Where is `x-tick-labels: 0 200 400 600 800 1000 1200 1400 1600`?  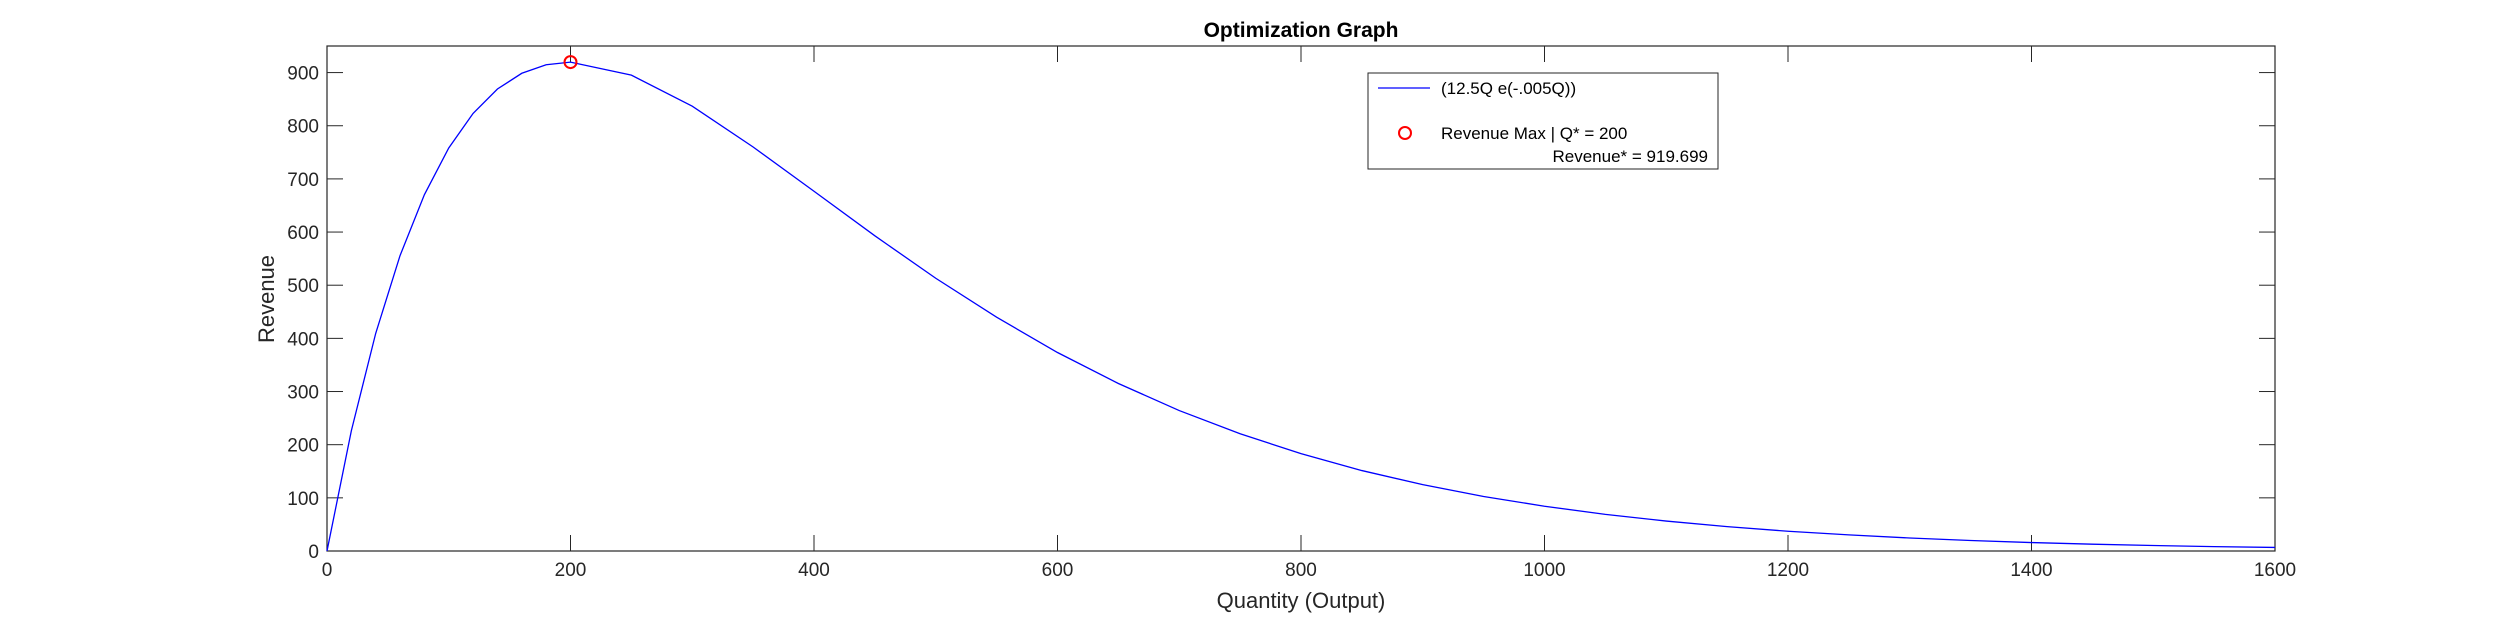 x-tick-labels: 0 200 400 600 800 1000 1200 1400 1600 is located at coordinates (1309, 570).